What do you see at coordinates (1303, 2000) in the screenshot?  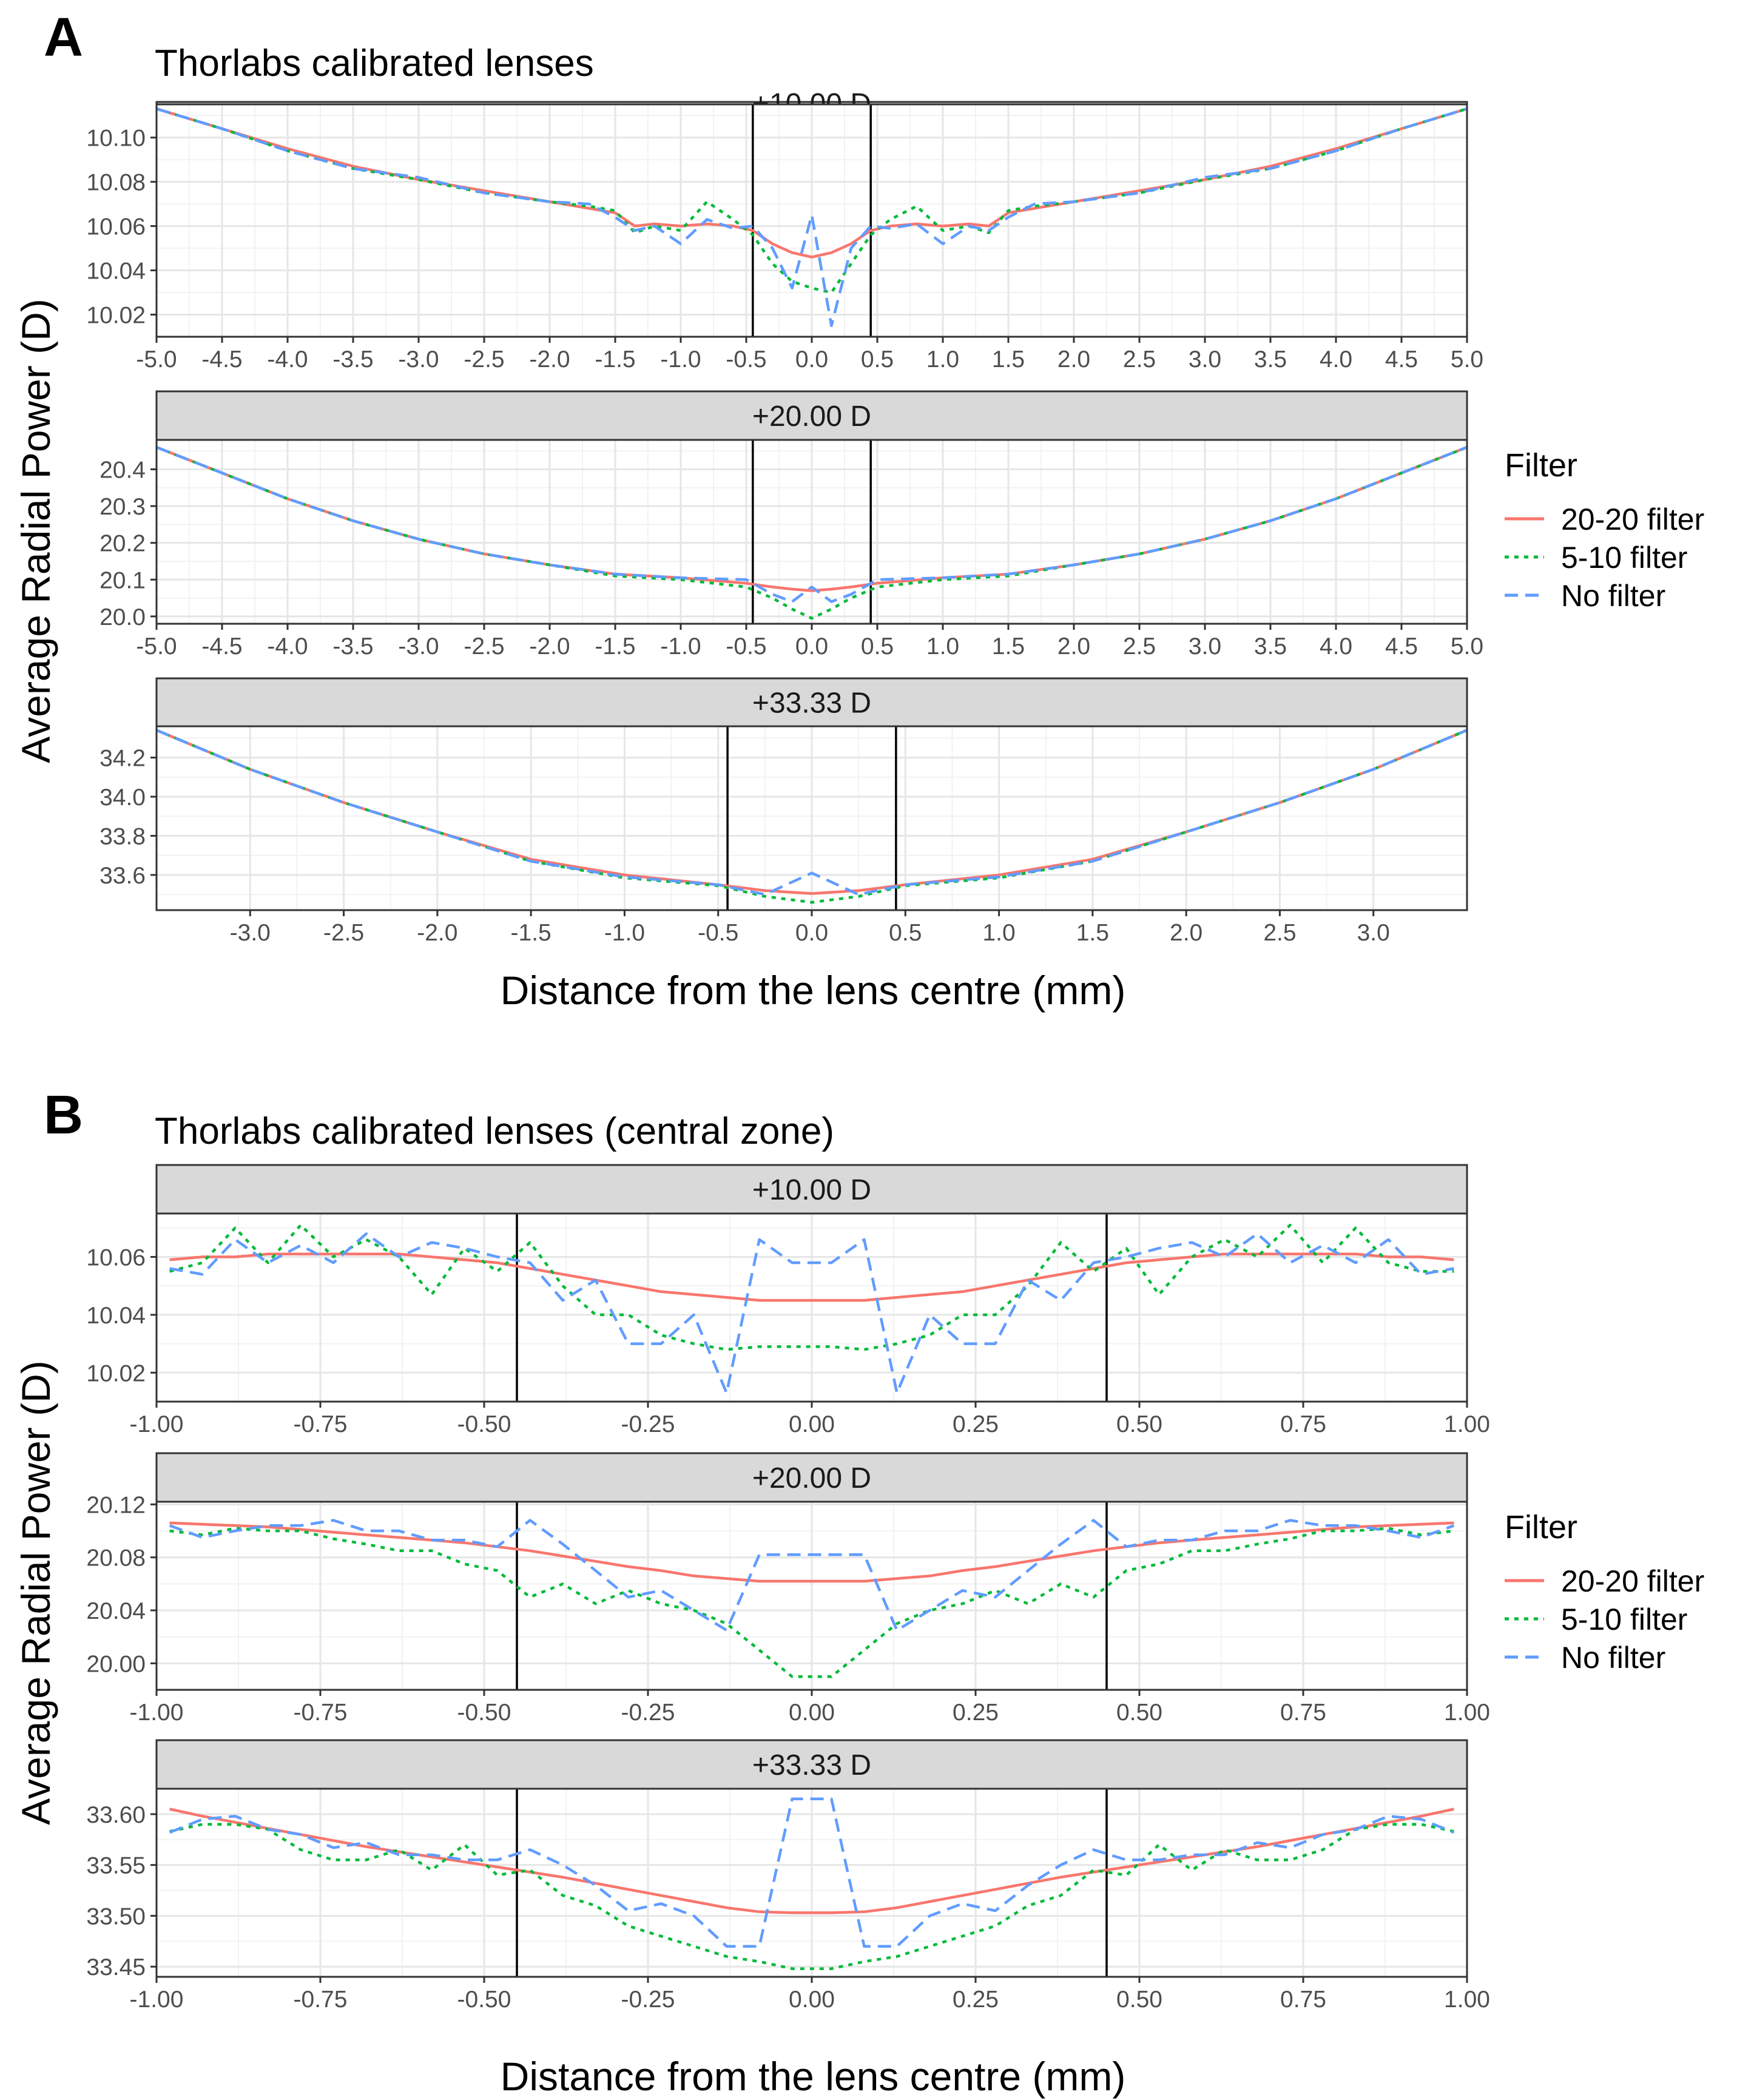 I see `x-tick-label: 0.75` at bounding box center [1303, 2000].